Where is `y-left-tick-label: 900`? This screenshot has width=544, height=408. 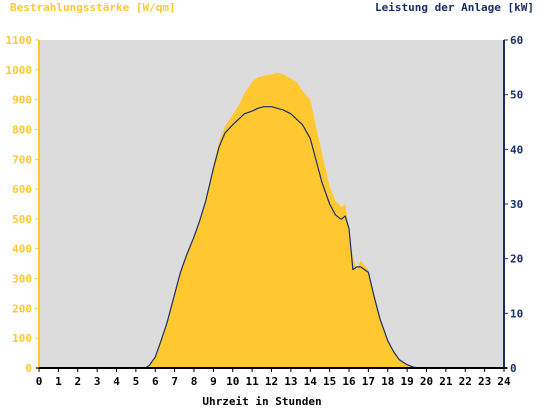 y-left-tick-label: 900 is located at coordinates (22, 100).